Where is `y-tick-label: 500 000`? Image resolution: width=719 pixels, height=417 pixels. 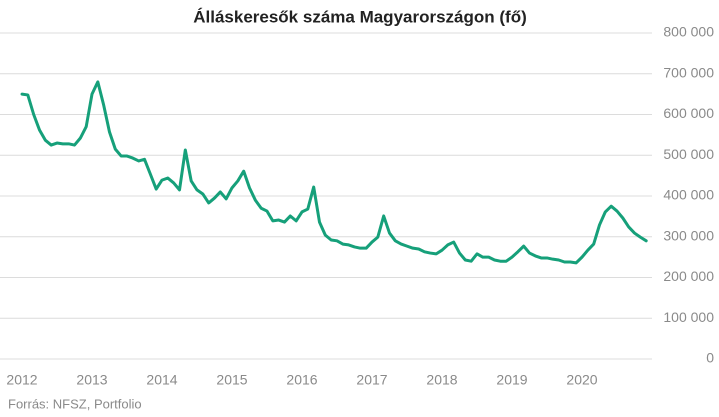 y-tick-label: 500 000 is located at coordinates (688, 154).